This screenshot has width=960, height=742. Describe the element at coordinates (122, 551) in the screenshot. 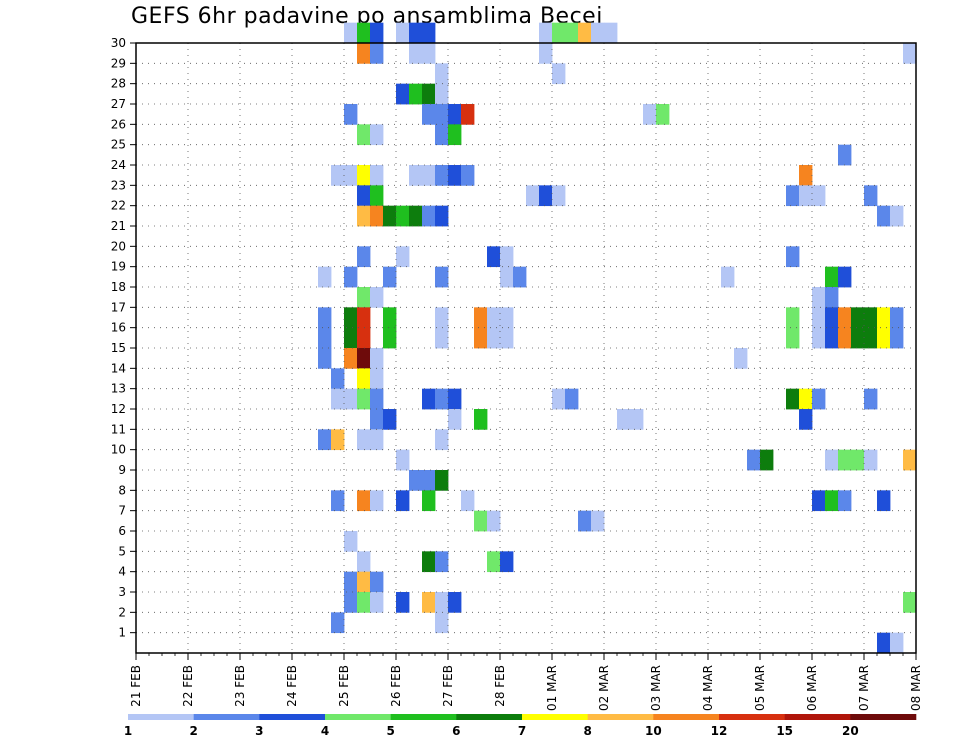

I see `y-tick-label: 5` at that location.